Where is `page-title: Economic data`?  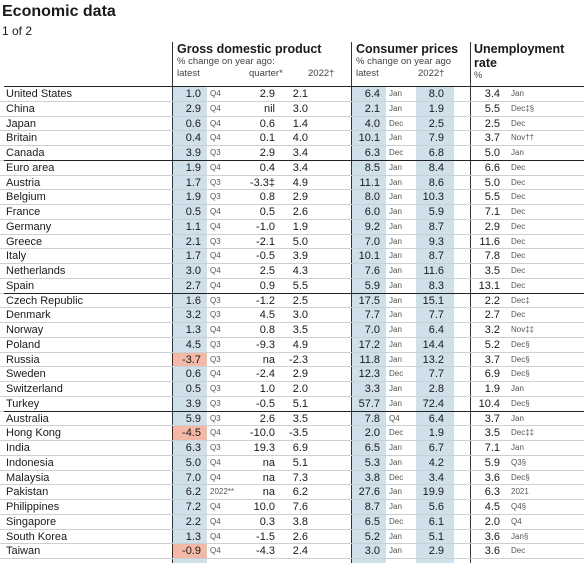
page-title: Economic data is located at coordinates (59, 11).